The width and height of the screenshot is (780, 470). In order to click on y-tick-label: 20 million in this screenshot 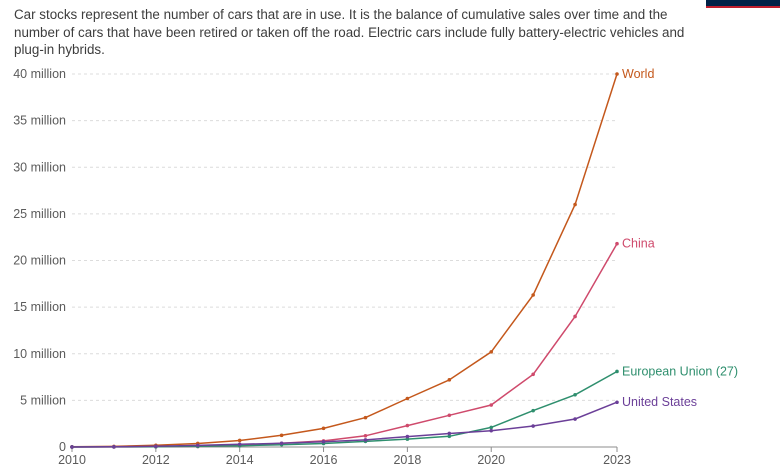, I will do `click(39, 261)`.